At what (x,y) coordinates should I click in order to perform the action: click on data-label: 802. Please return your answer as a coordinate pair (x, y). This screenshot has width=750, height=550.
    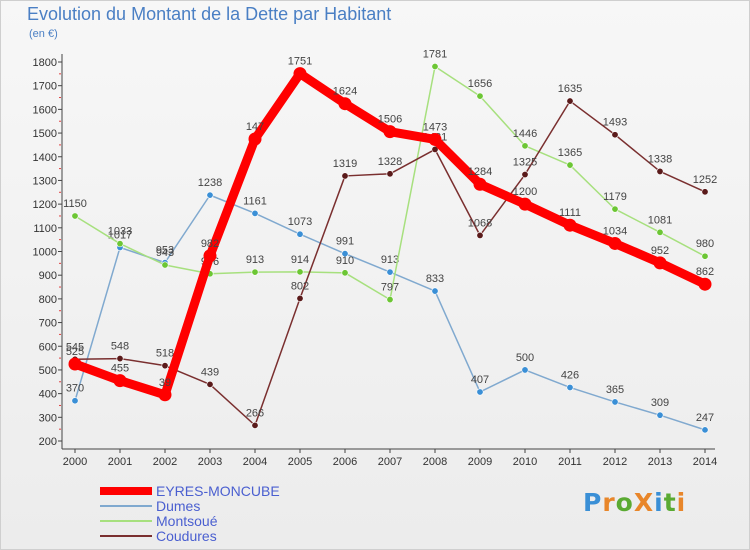
    Looking at the image, I should click on (300, 286).